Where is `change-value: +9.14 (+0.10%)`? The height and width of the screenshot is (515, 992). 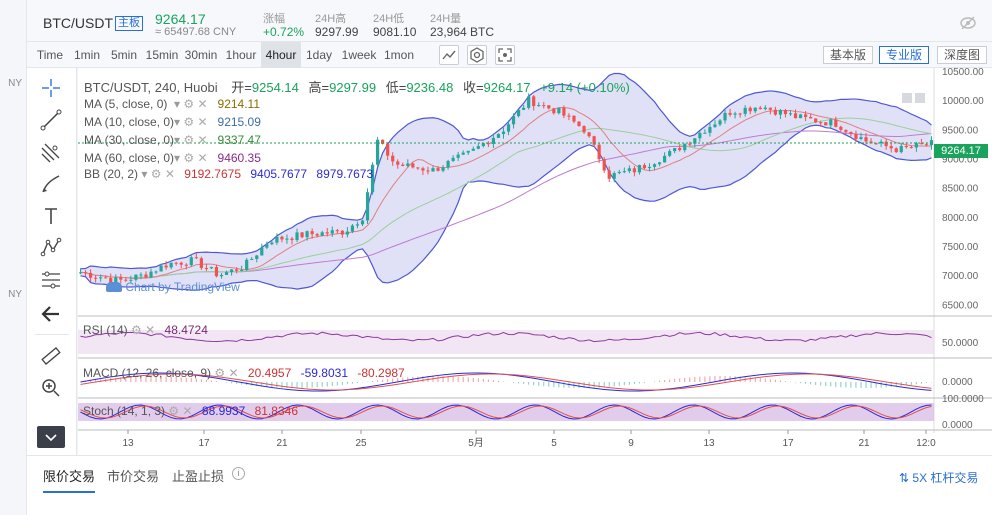 change-value: +9.14 (+0.10%) is located at coordinates (585, 87).